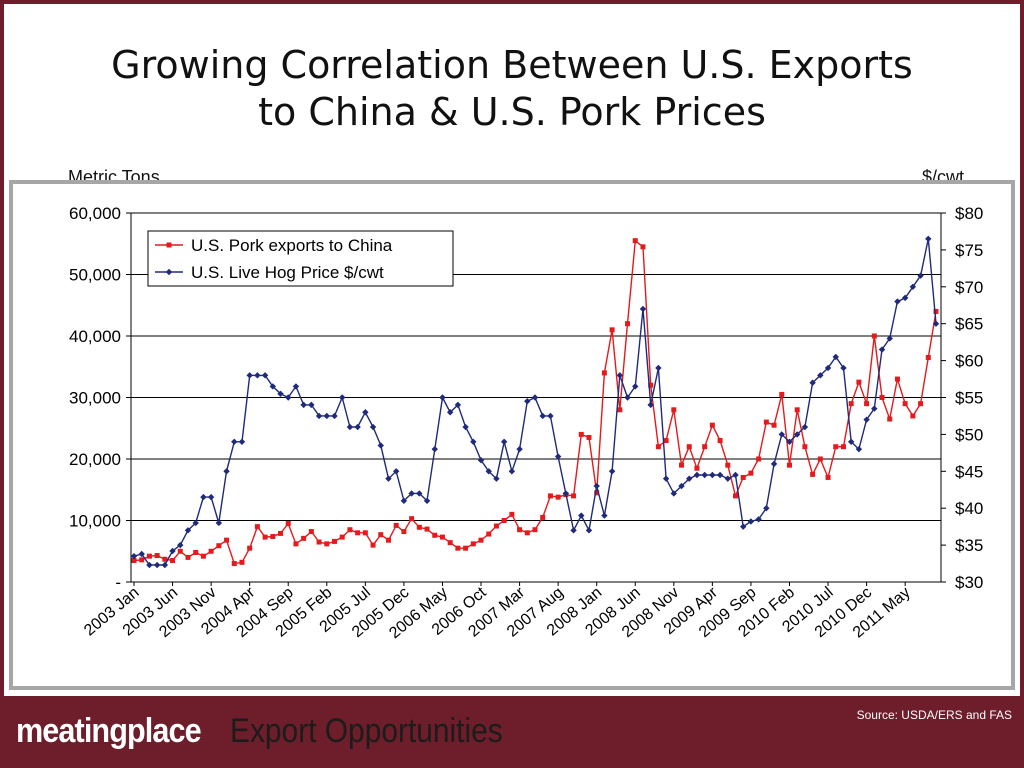  What do you see at coordinates (969, 545) in the screenshot?
I see `right-tick-label: $35` at bounding box center [969, 545].